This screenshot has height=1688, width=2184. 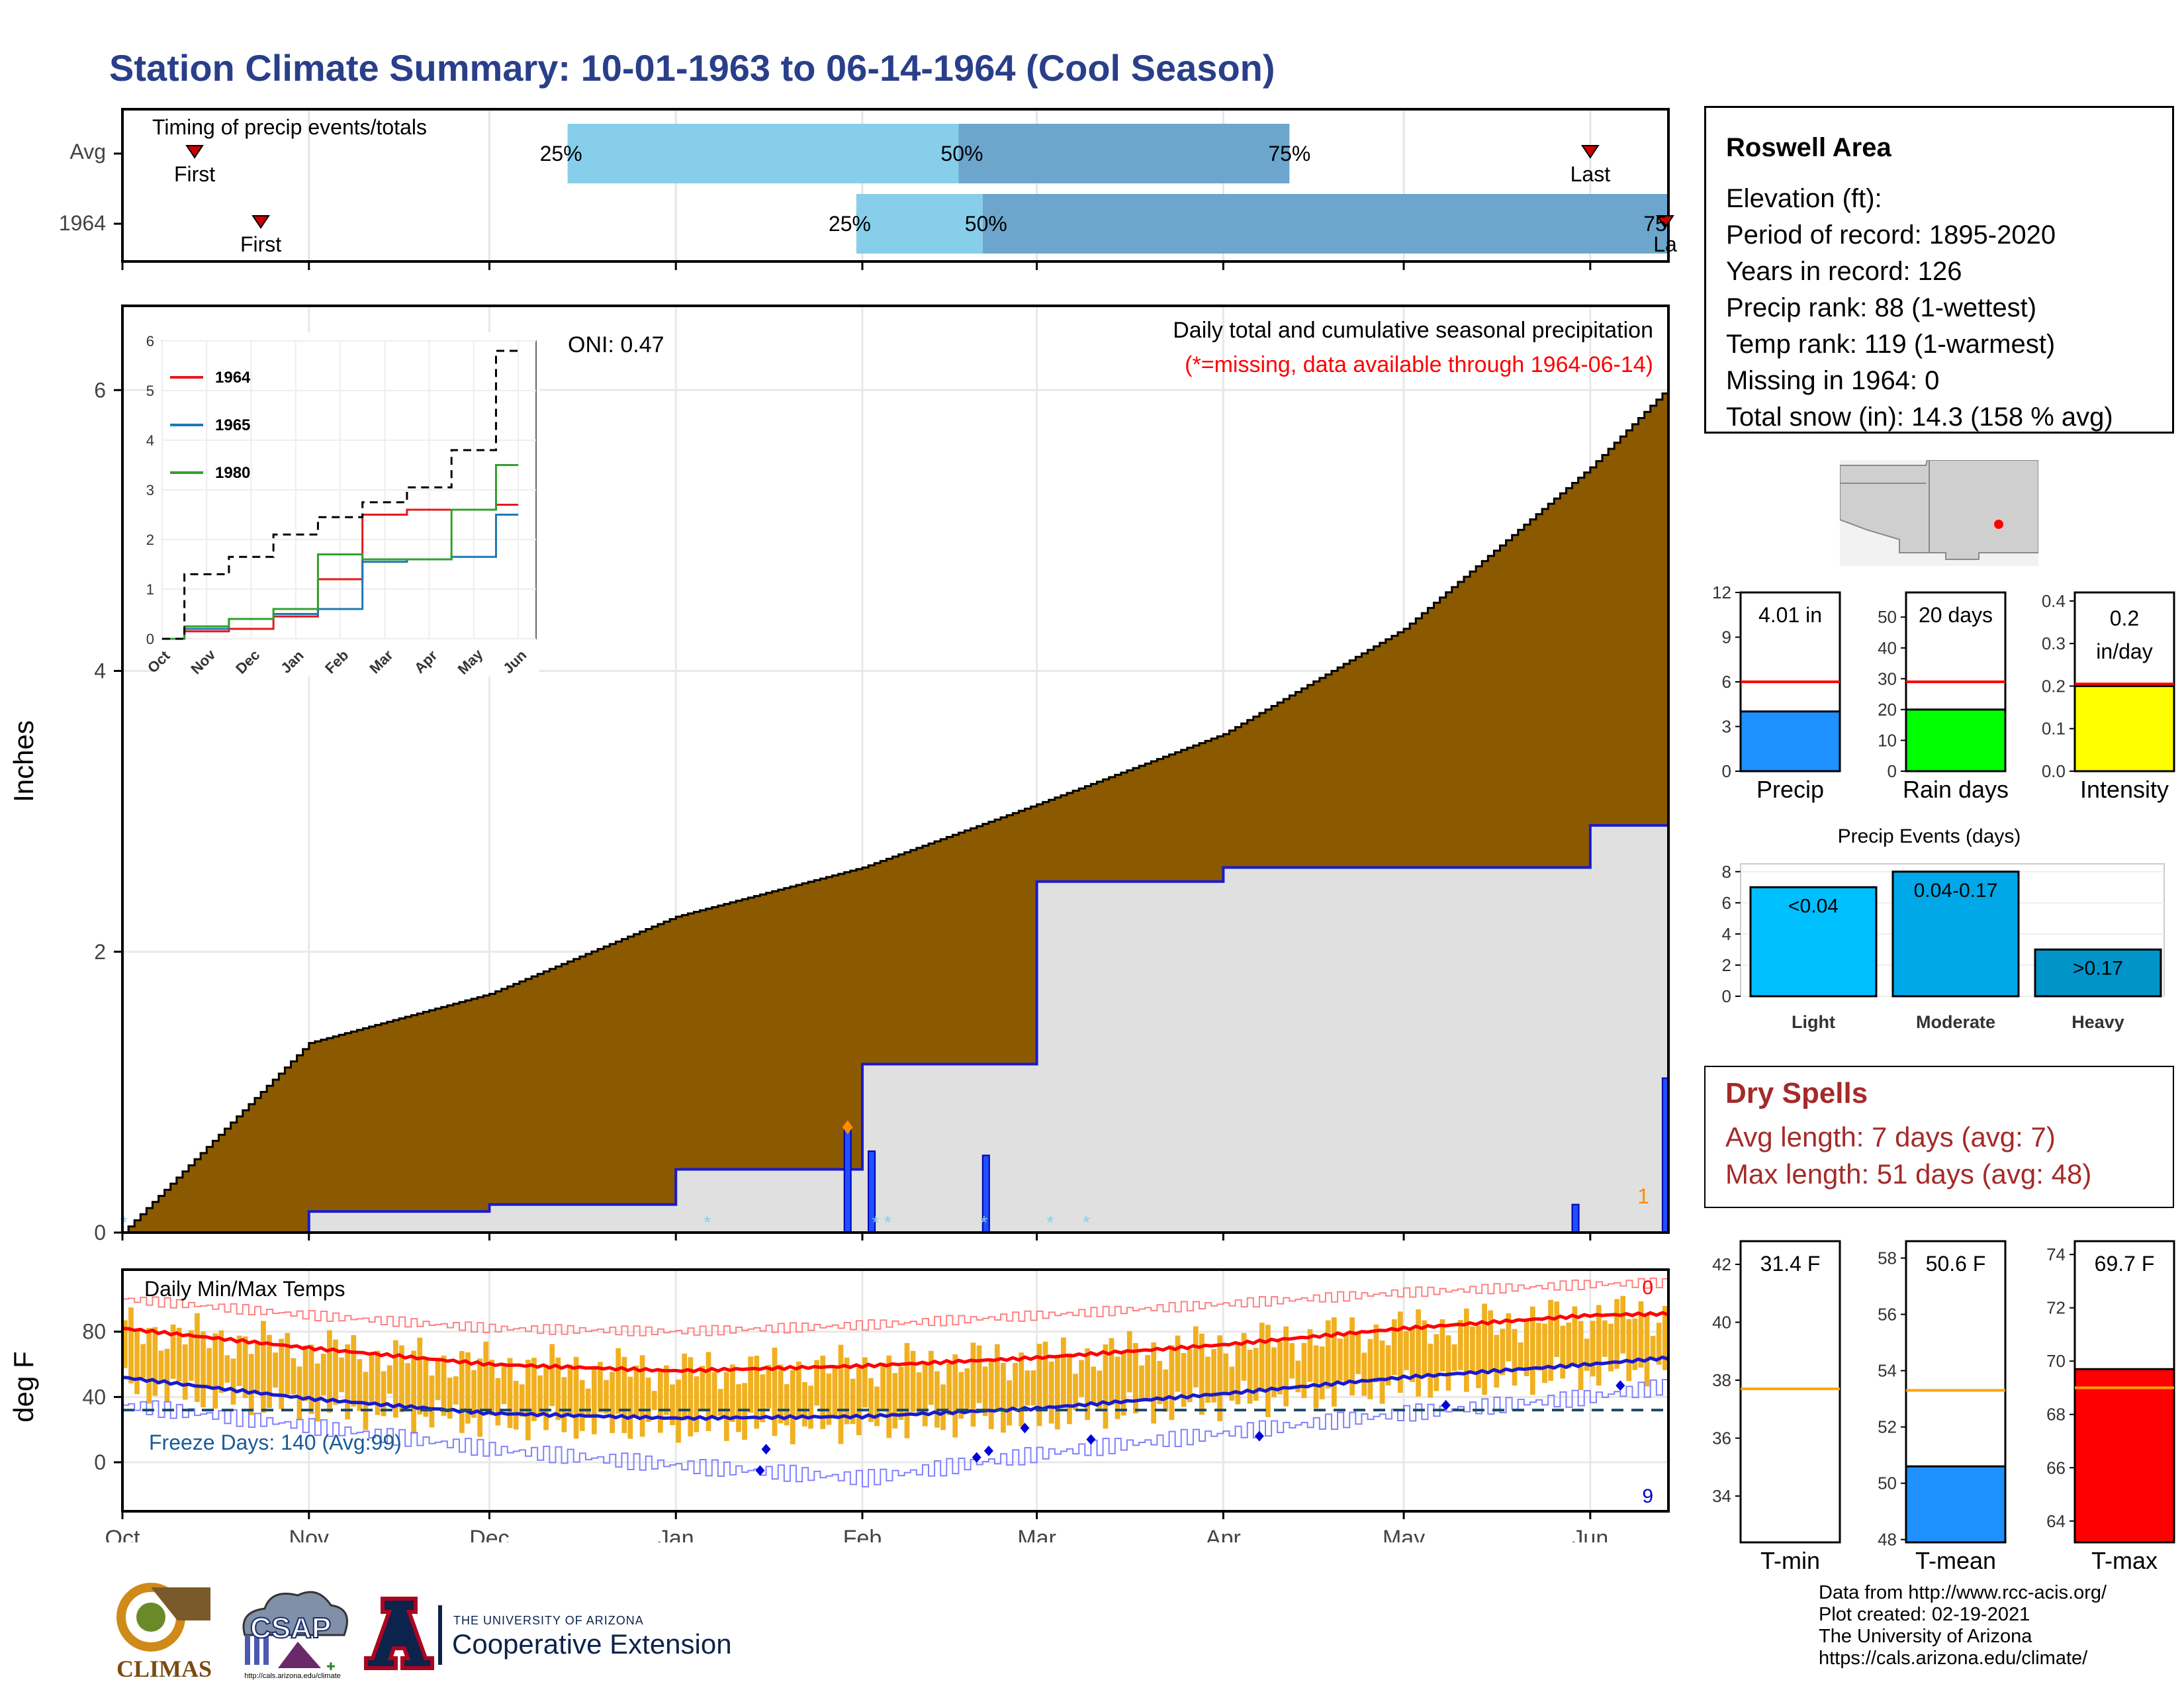 I want to click on p25-label: 25%, so click(x=850, y=224).